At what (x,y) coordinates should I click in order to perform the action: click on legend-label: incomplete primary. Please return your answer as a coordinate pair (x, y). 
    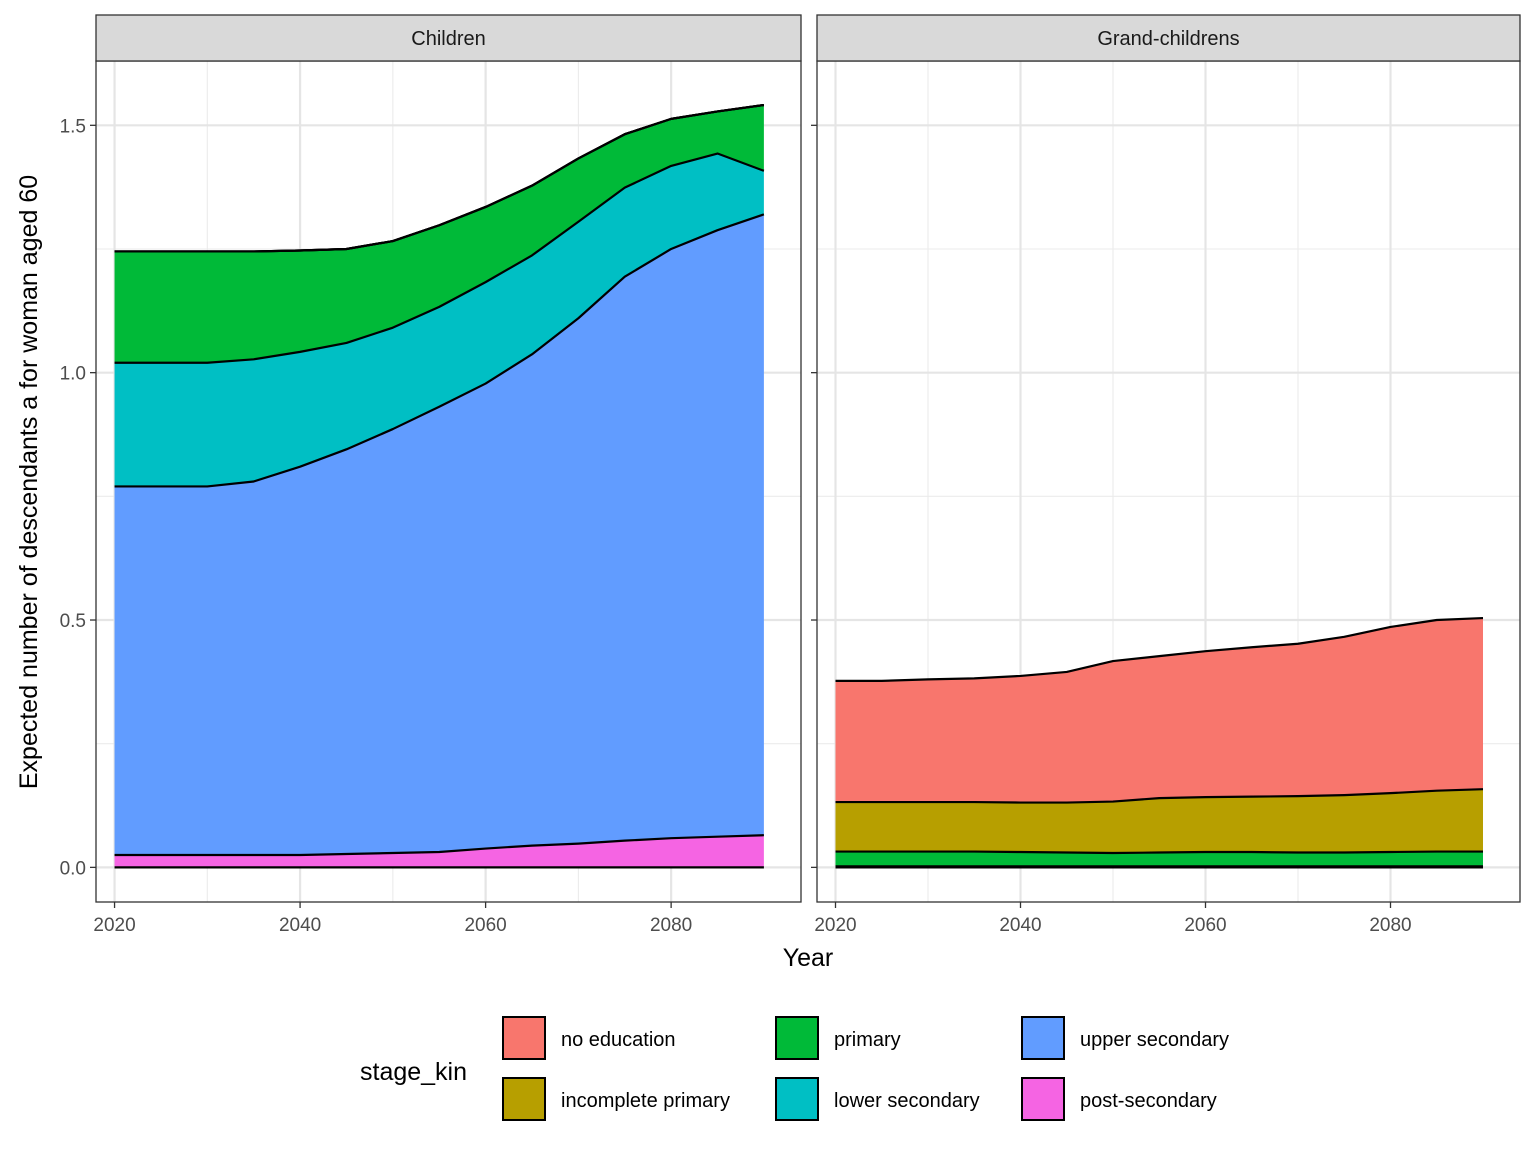
    Looking at the image, I should click on (645, 1101).